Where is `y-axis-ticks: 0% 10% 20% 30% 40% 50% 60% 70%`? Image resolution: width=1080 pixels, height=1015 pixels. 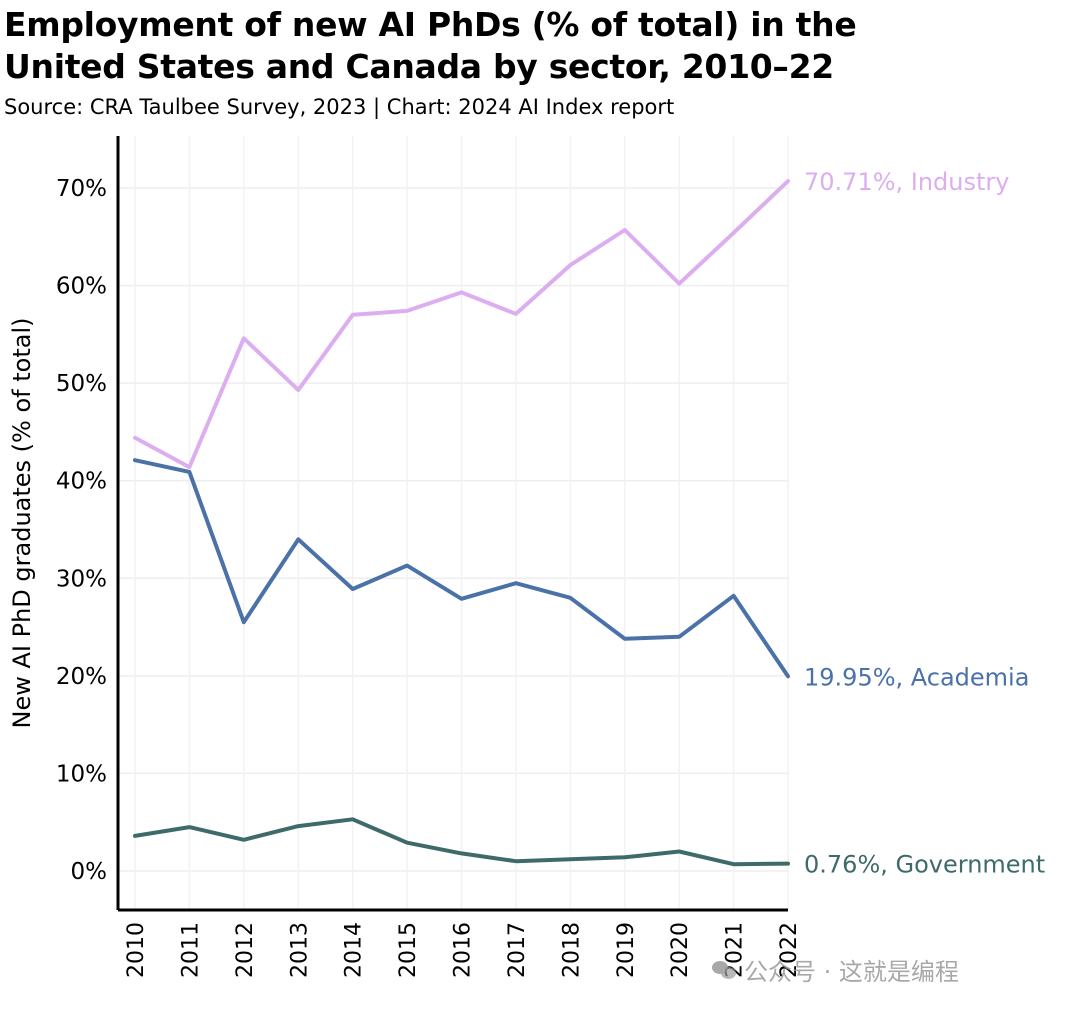
y-axis-ticks: 0% 10% 20% 30% 40% 50% 60% 70% is located at coordinates (81, 530).